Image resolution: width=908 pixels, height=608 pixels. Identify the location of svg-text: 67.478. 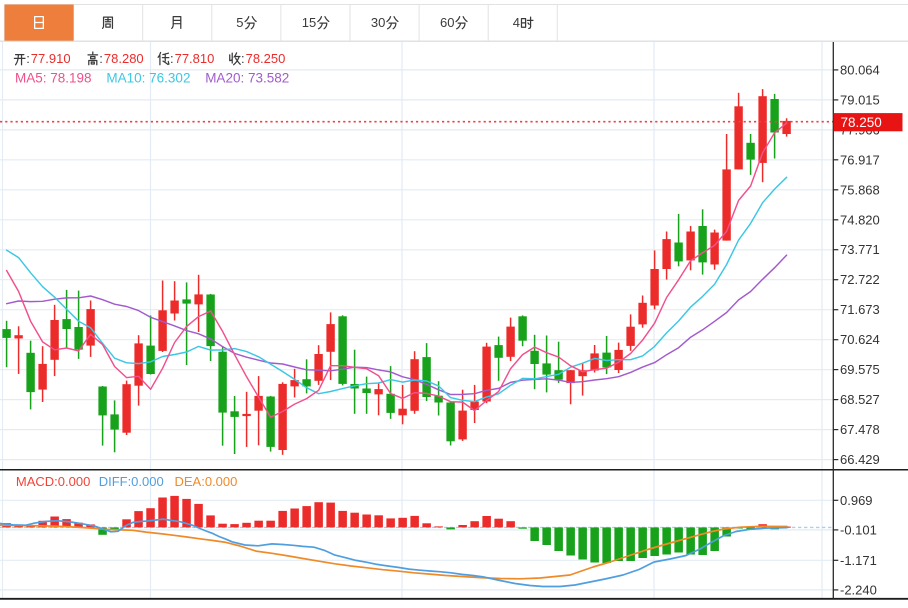
(860, 429).